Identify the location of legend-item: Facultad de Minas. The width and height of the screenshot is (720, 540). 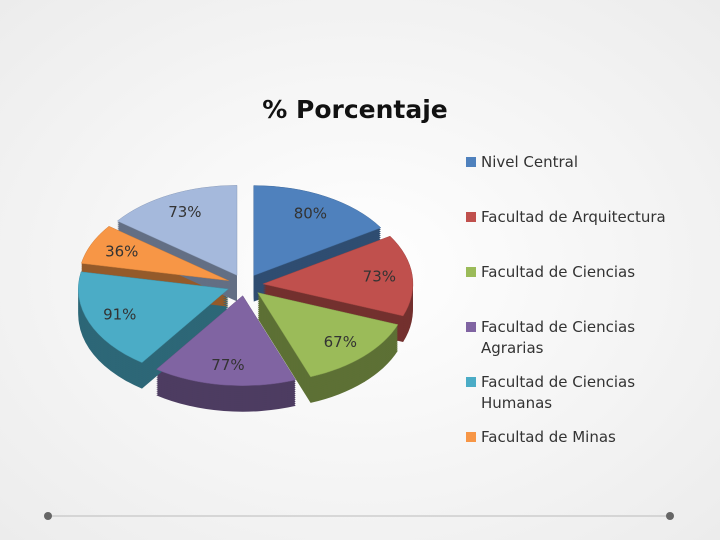
(566, 437).